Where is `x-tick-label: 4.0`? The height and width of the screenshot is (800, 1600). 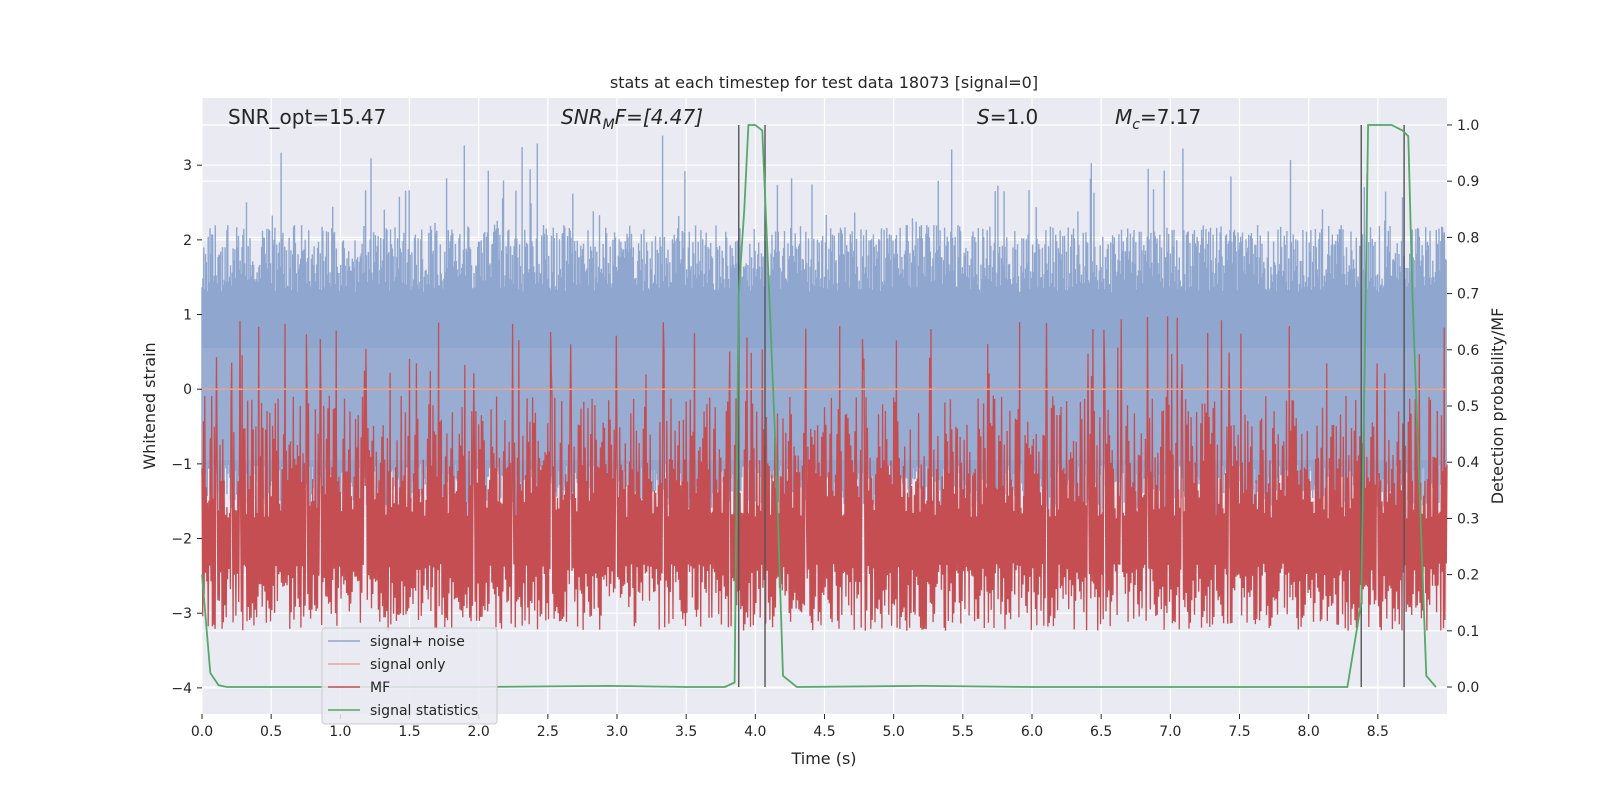 x-tick-label: 4.0 is located at coordinates (755, 732).